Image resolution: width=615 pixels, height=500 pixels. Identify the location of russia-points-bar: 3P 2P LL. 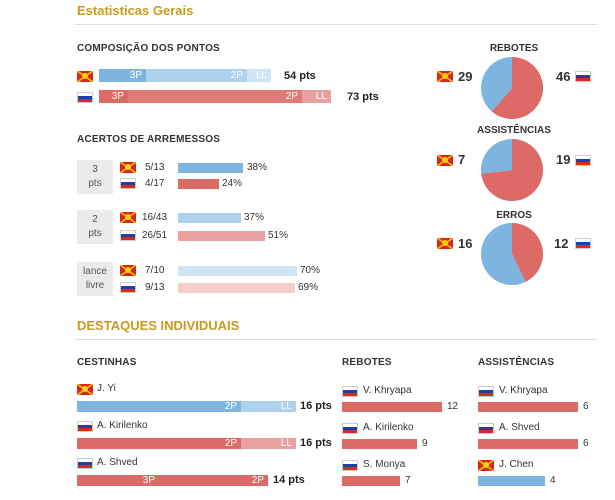
(215, 96).